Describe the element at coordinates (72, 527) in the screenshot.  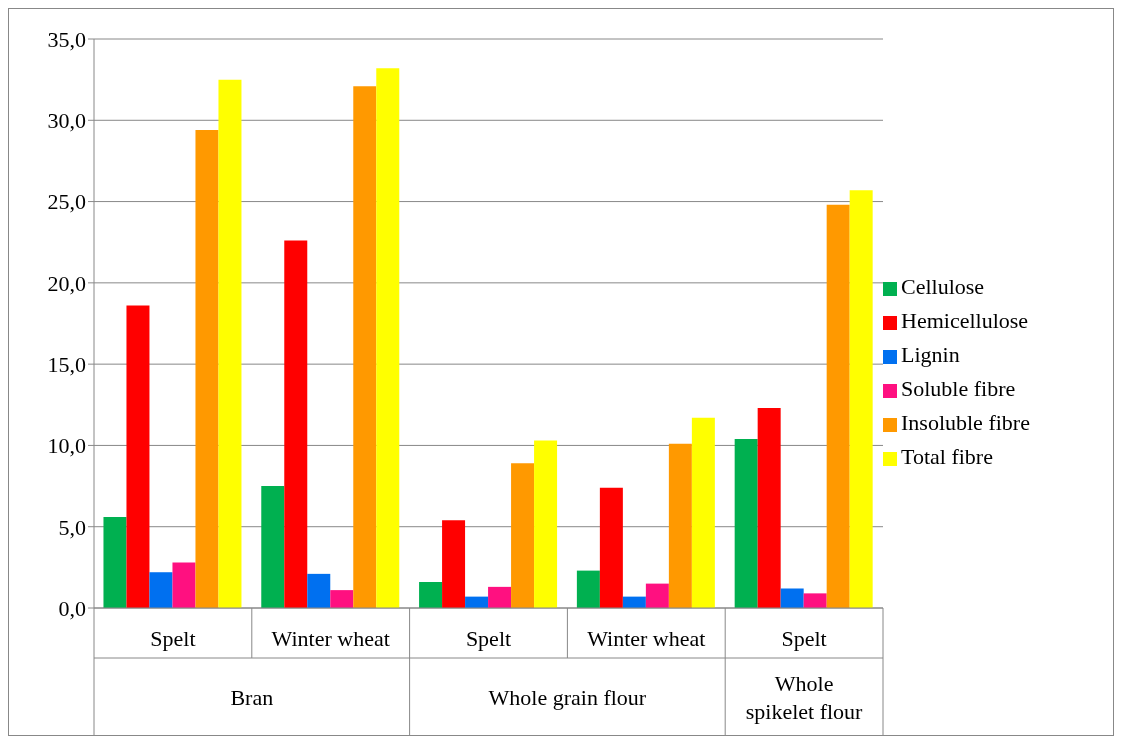
I see `y-tick-label: 5,0` at that location.